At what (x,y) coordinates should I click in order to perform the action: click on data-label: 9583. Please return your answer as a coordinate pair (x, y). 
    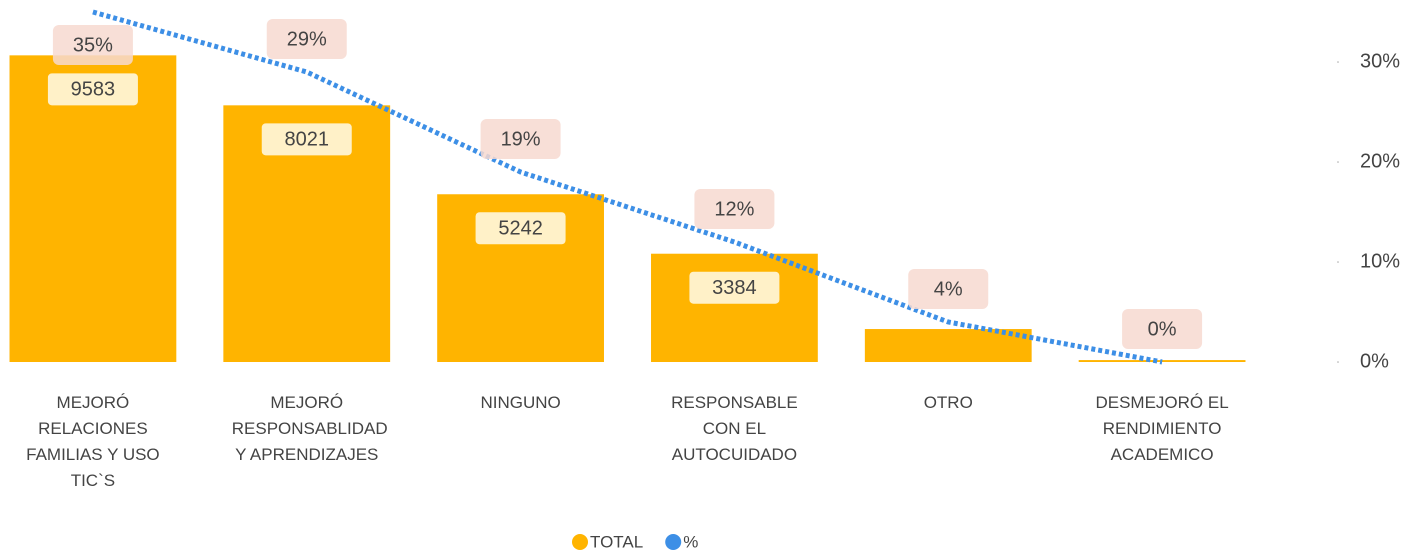
    Looking at the image, I should click on (93, 90).